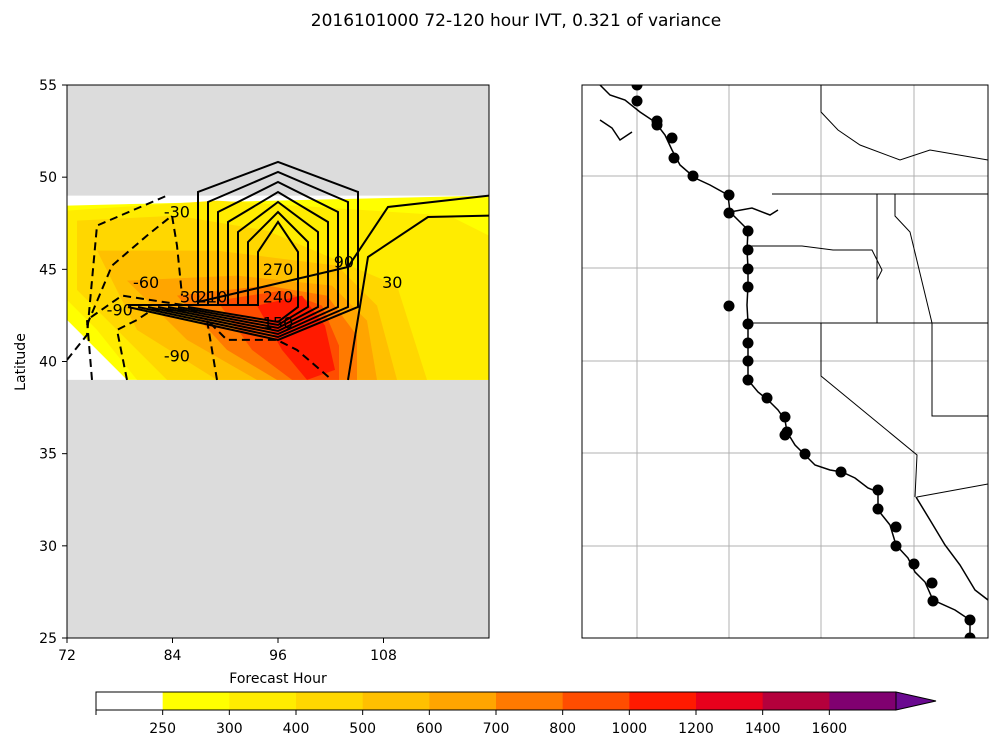 This screenshot has height=749, width=1000. I want to click on contour-label: 150, so click(278, 322).